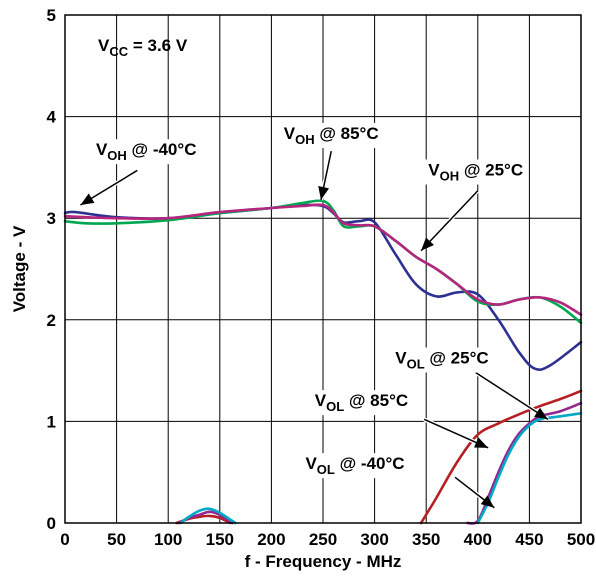 This screenshot has height=577, width=596. What do you see at coordinates (64, 539) in the screenshot?
I see `x-tick-label: 0` at bounding box center [64, 539].